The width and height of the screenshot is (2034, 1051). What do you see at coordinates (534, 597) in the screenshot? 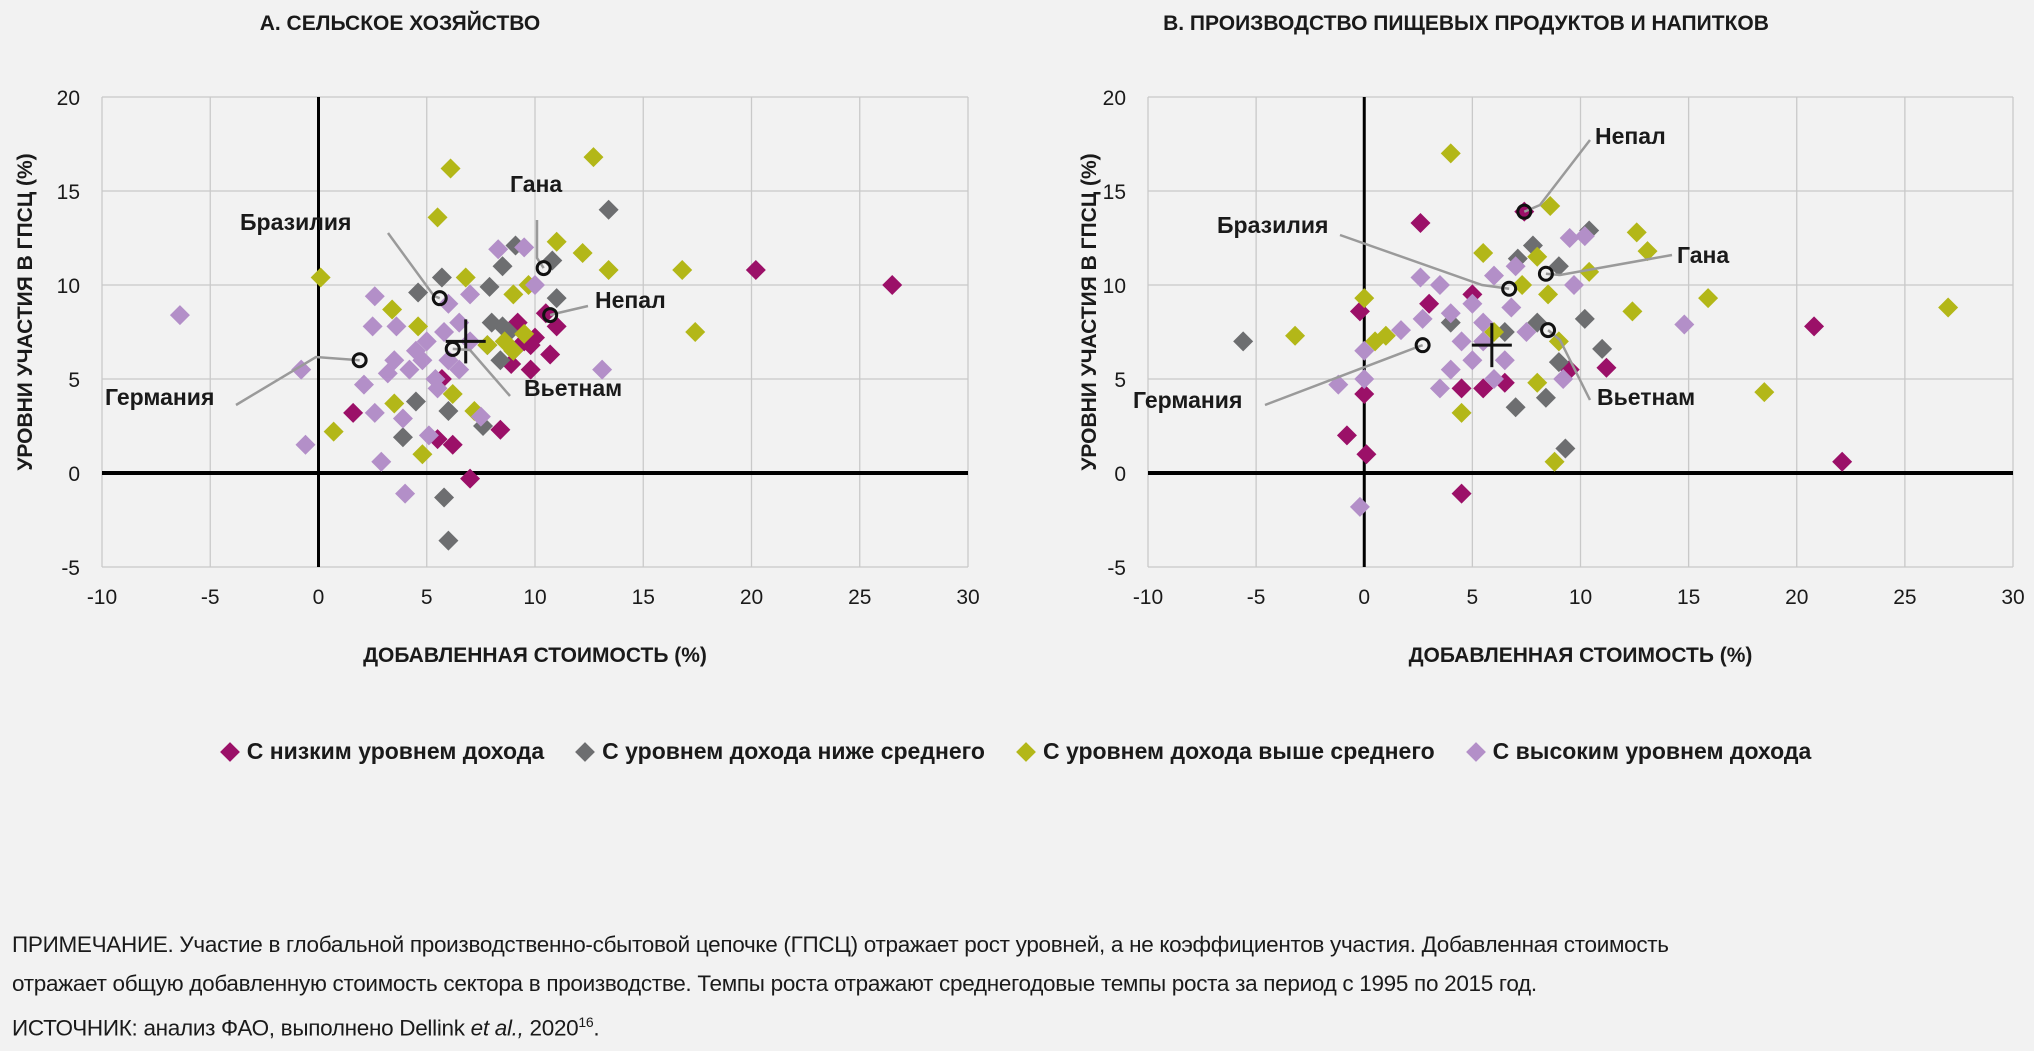
I see `x-tick-label: 10` at bounding box center [534, 597].